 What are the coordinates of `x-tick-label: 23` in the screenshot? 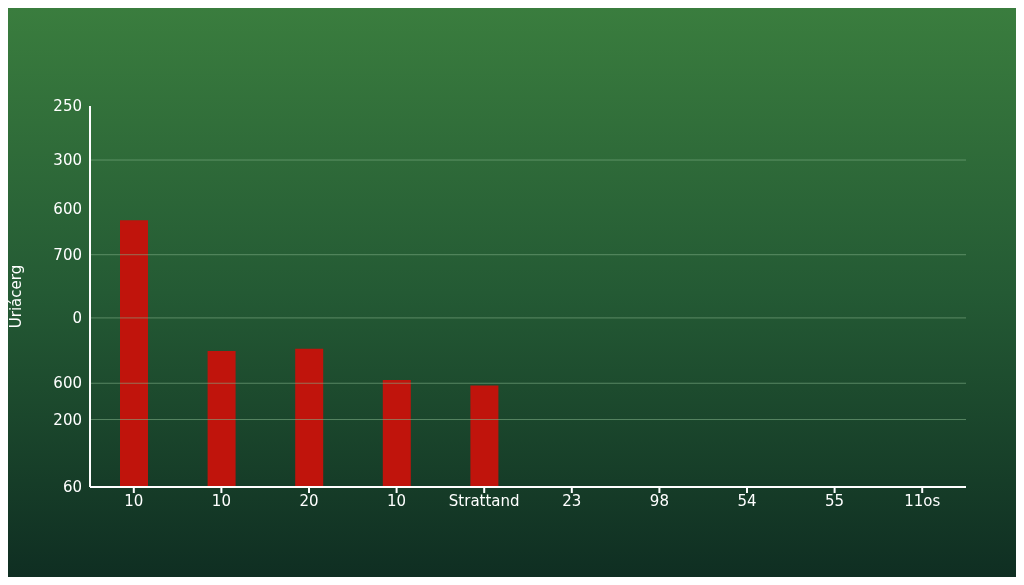 It's located at (572, 500).